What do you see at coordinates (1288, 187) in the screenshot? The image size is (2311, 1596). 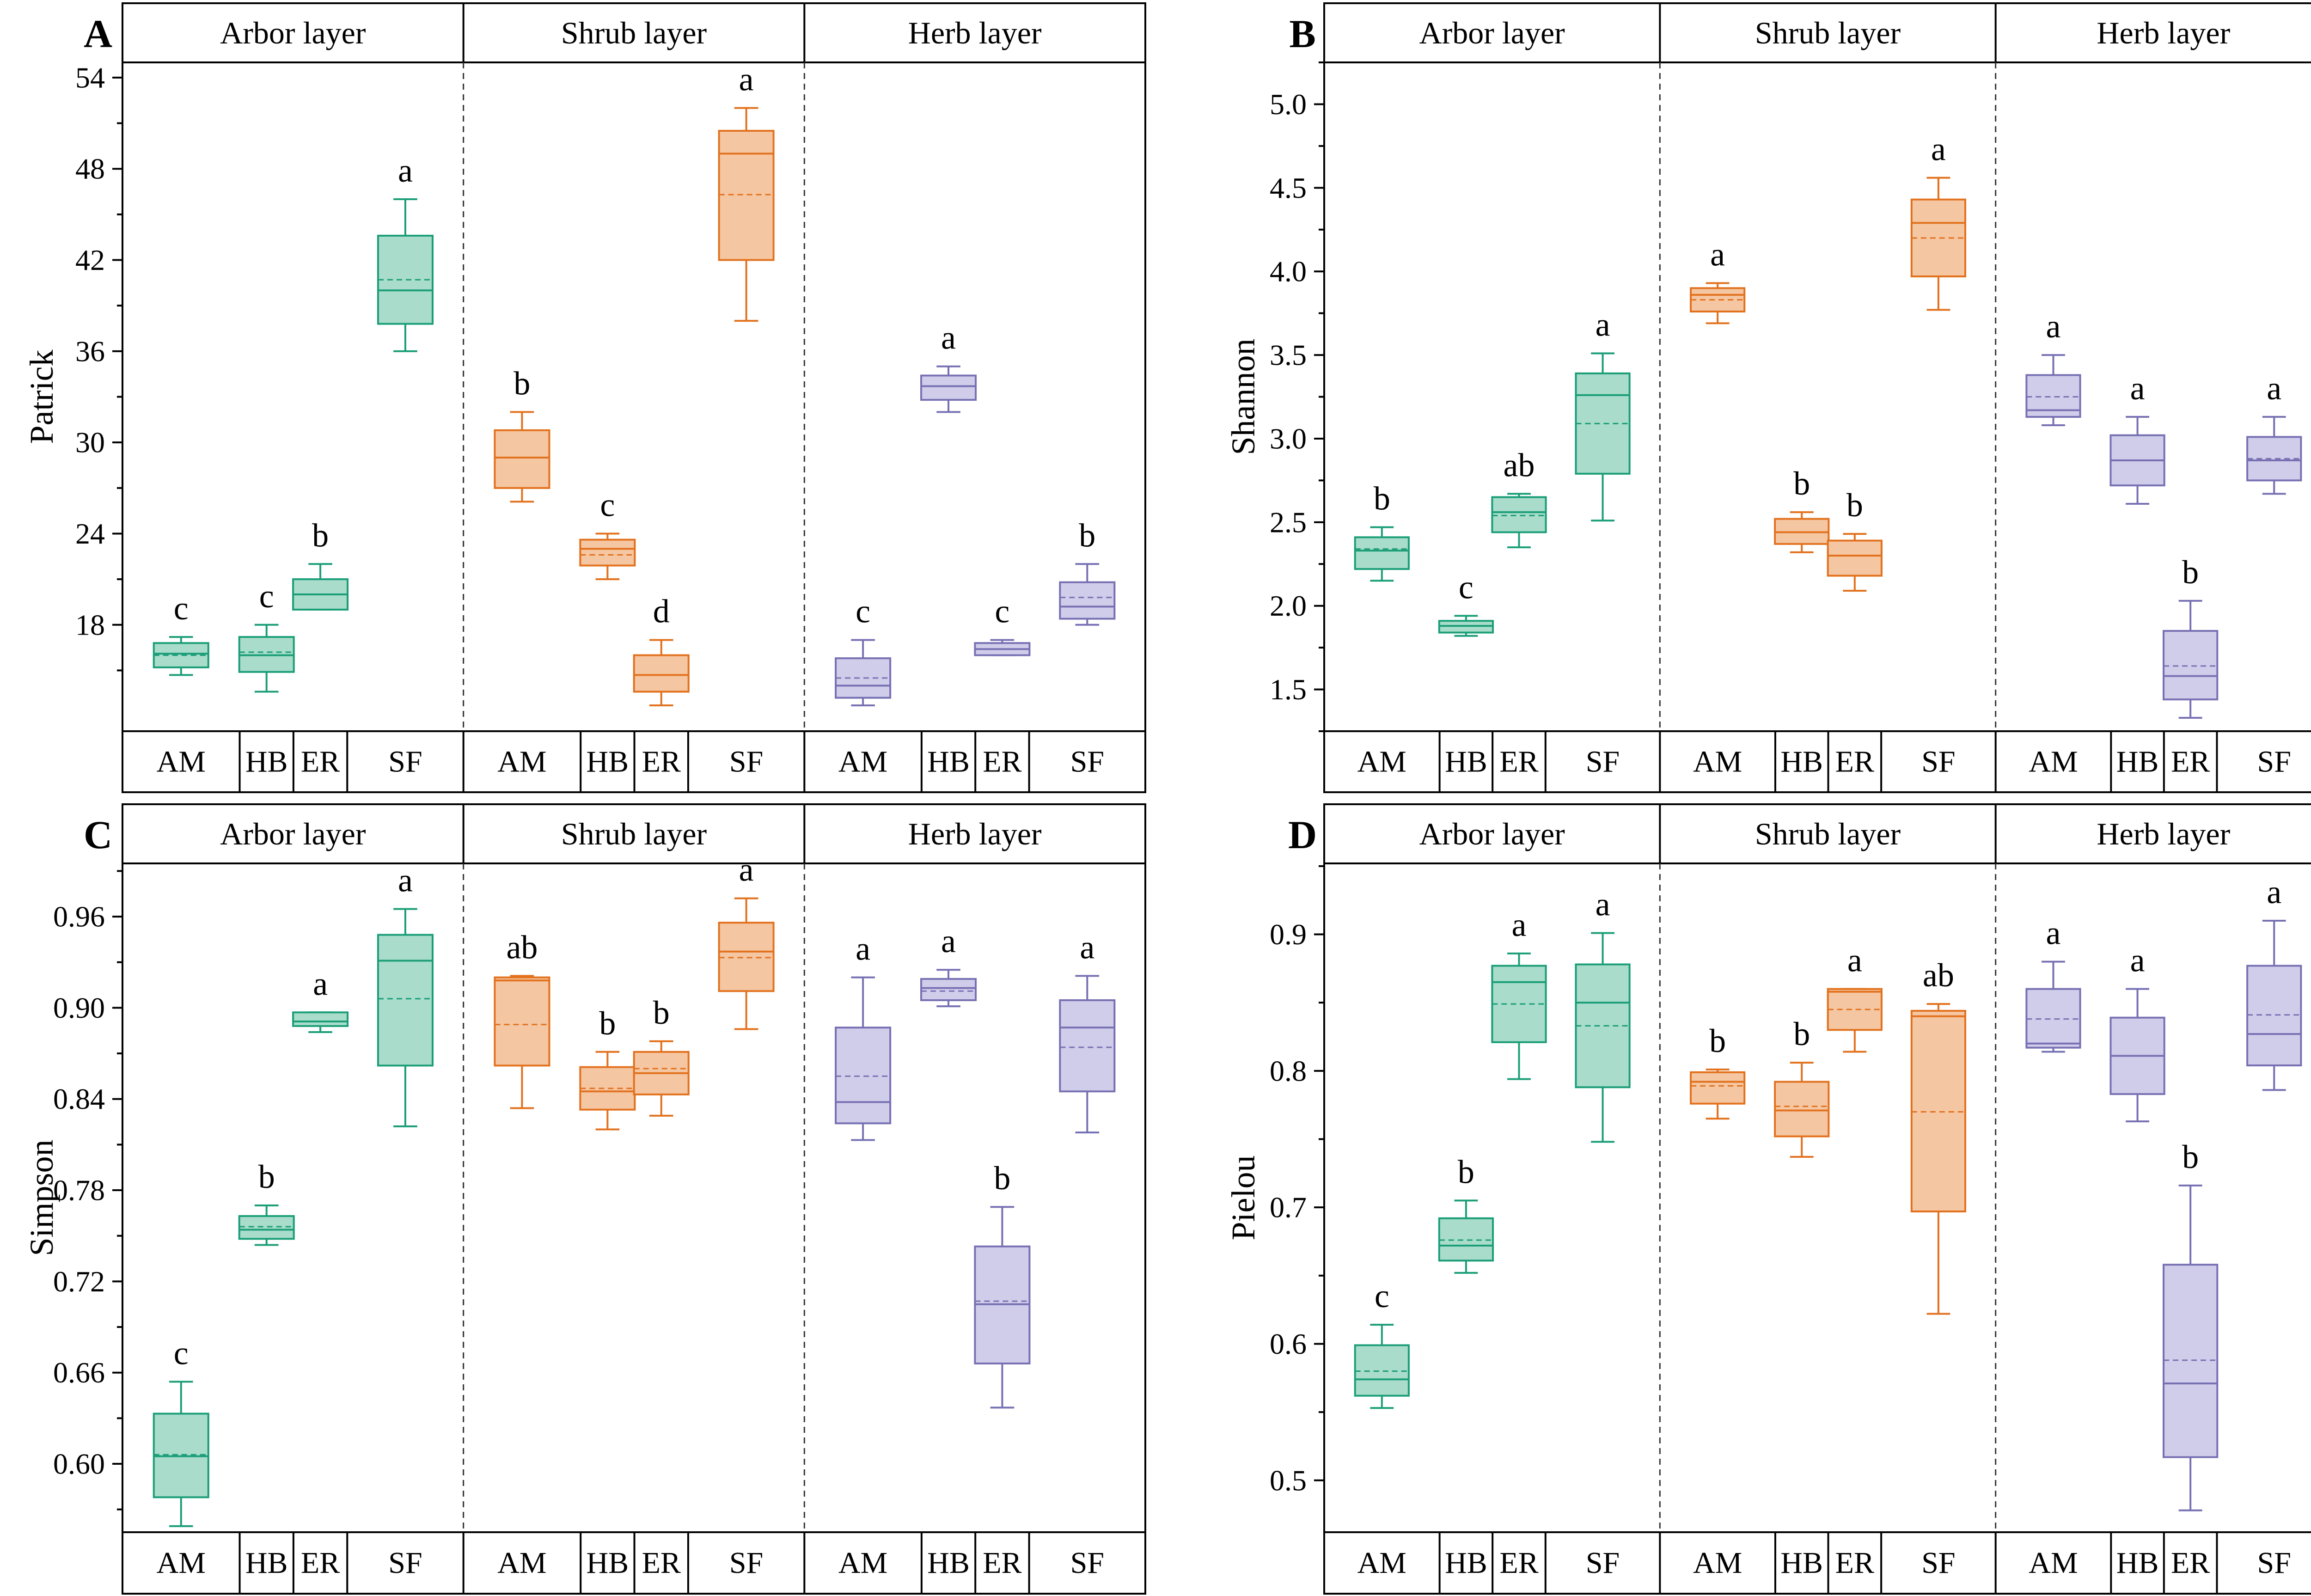 I see `y-tick-label: 4.5` at bounding box center [1288, 187].